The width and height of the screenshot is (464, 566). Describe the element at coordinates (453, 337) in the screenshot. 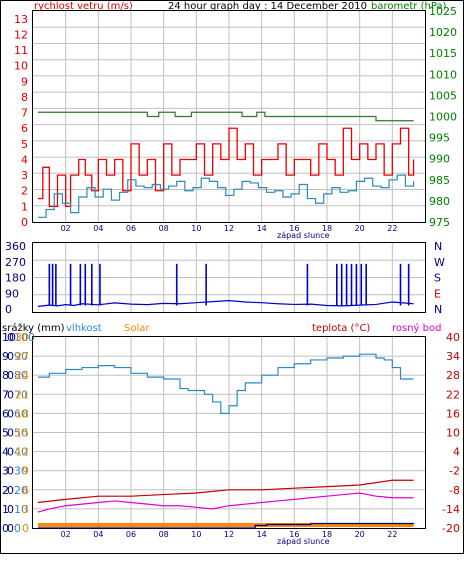

I see `temperature-tick-label: 40` at that location.